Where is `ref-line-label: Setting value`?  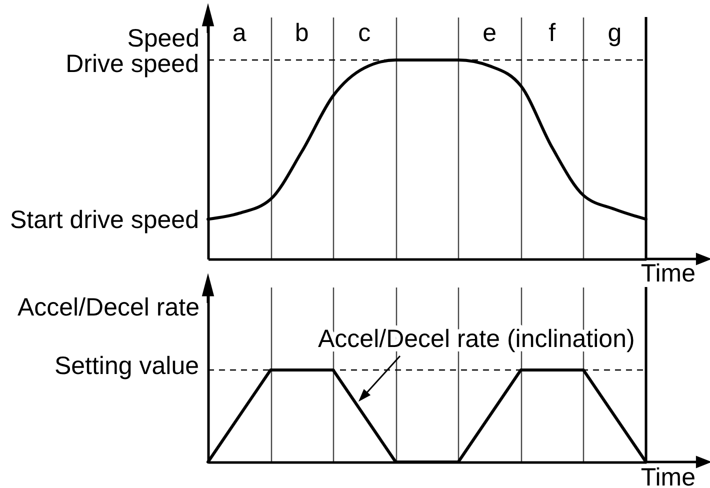 ref-line-label: Setting value is located at coordinates (126, 366).